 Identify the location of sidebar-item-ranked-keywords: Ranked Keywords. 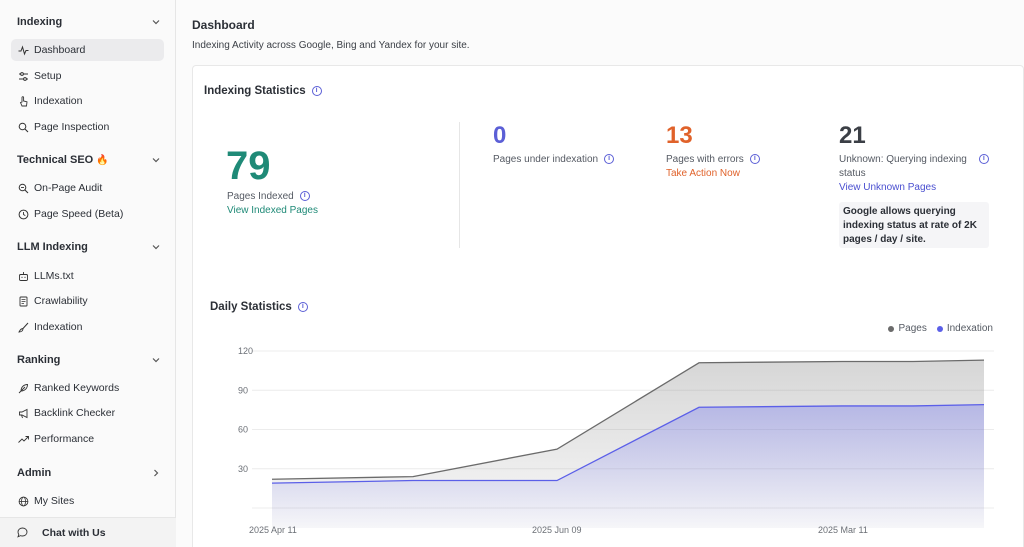
(87, 388).